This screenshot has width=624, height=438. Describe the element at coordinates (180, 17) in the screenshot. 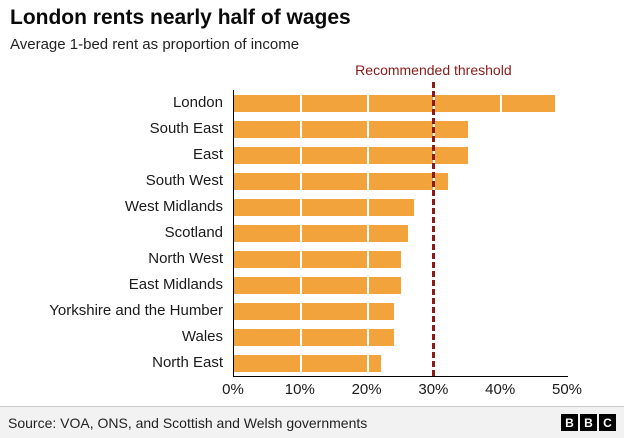

I see `chart-title: London rents nearly half of wages` at that location.